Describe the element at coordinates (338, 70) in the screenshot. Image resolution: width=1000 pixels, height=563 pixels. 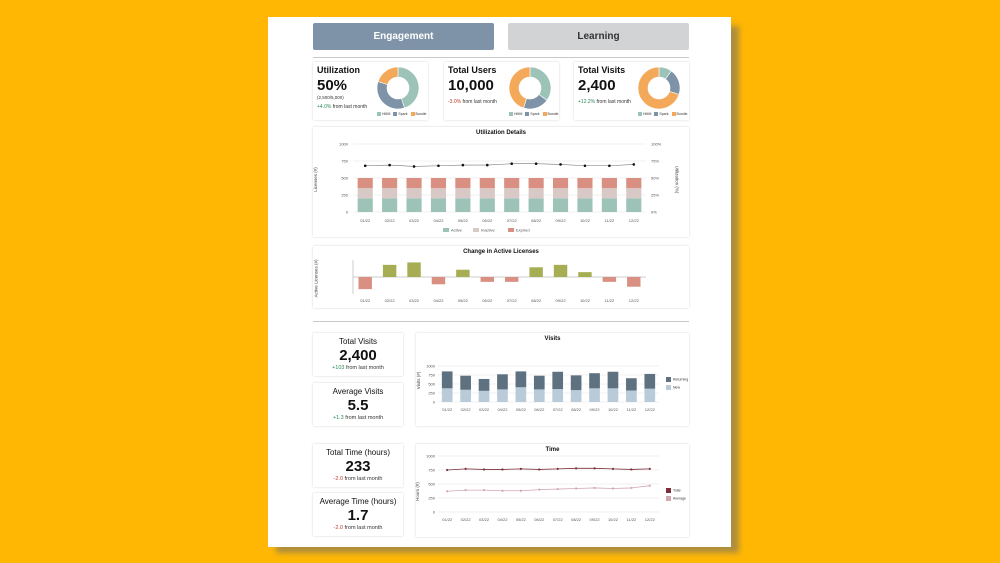
I see `kpi-title: Utilization` at that location.